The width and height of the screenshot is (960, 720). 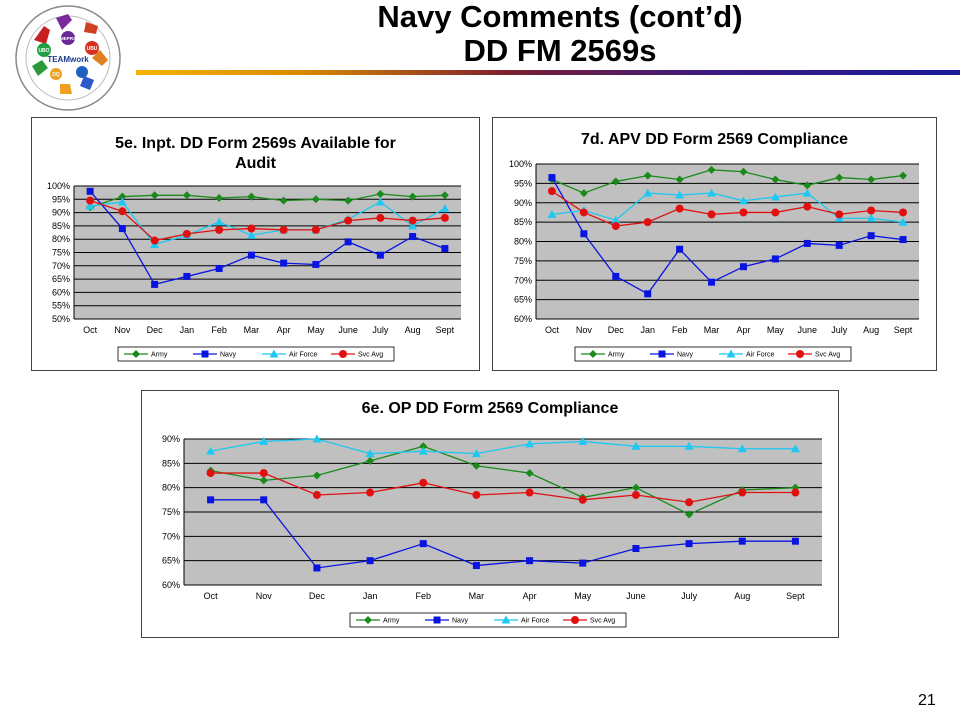 I want to click on page-number: 21, so click(x=927, y=700).